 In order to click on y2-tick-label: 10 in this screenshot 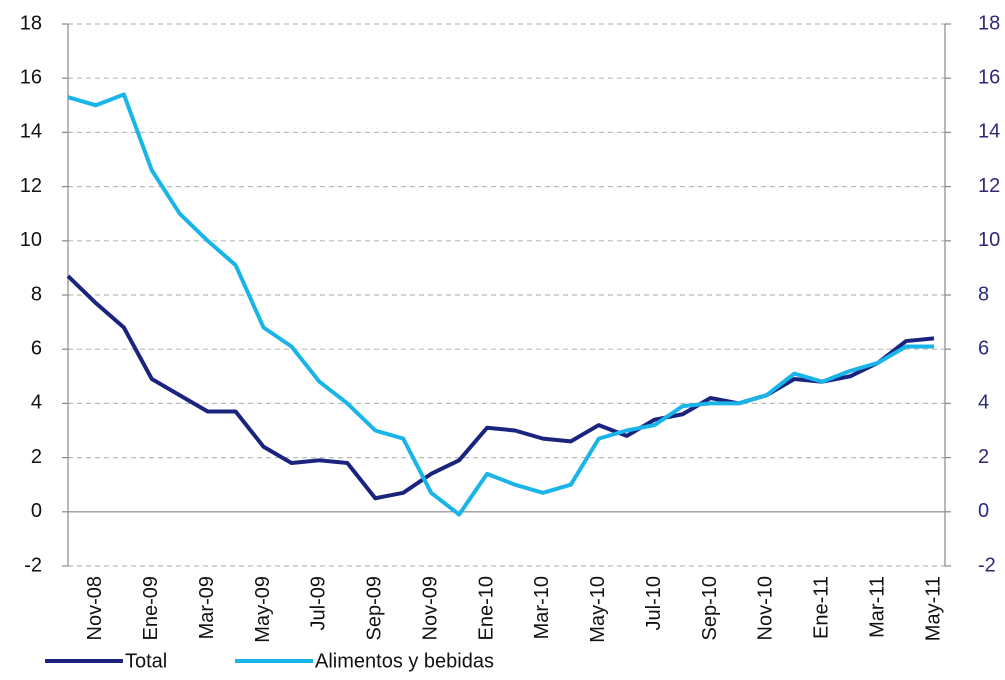, I will do `click(989, 240)`.